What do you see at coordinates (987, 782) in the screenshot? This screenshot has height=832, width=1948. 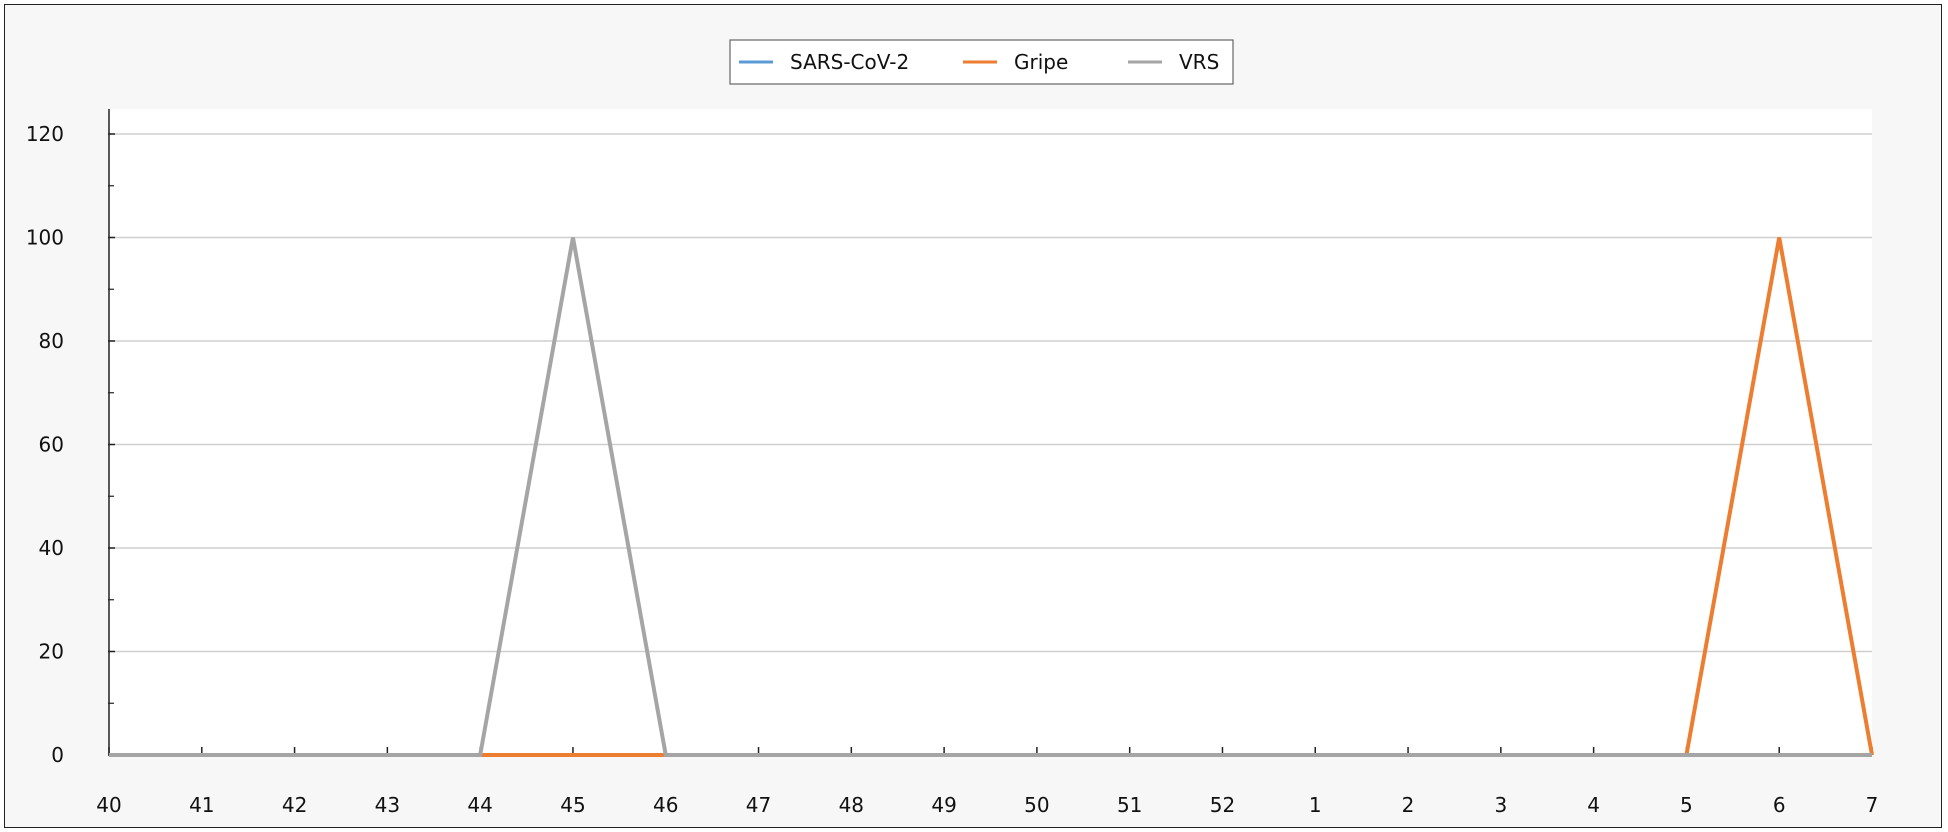 I see `x-axis-ticks: 40 41 42 43 44 45 46 47 48 49 50 51 52 1 2 3 4 5 6 7` at bounding box center [987, 782].